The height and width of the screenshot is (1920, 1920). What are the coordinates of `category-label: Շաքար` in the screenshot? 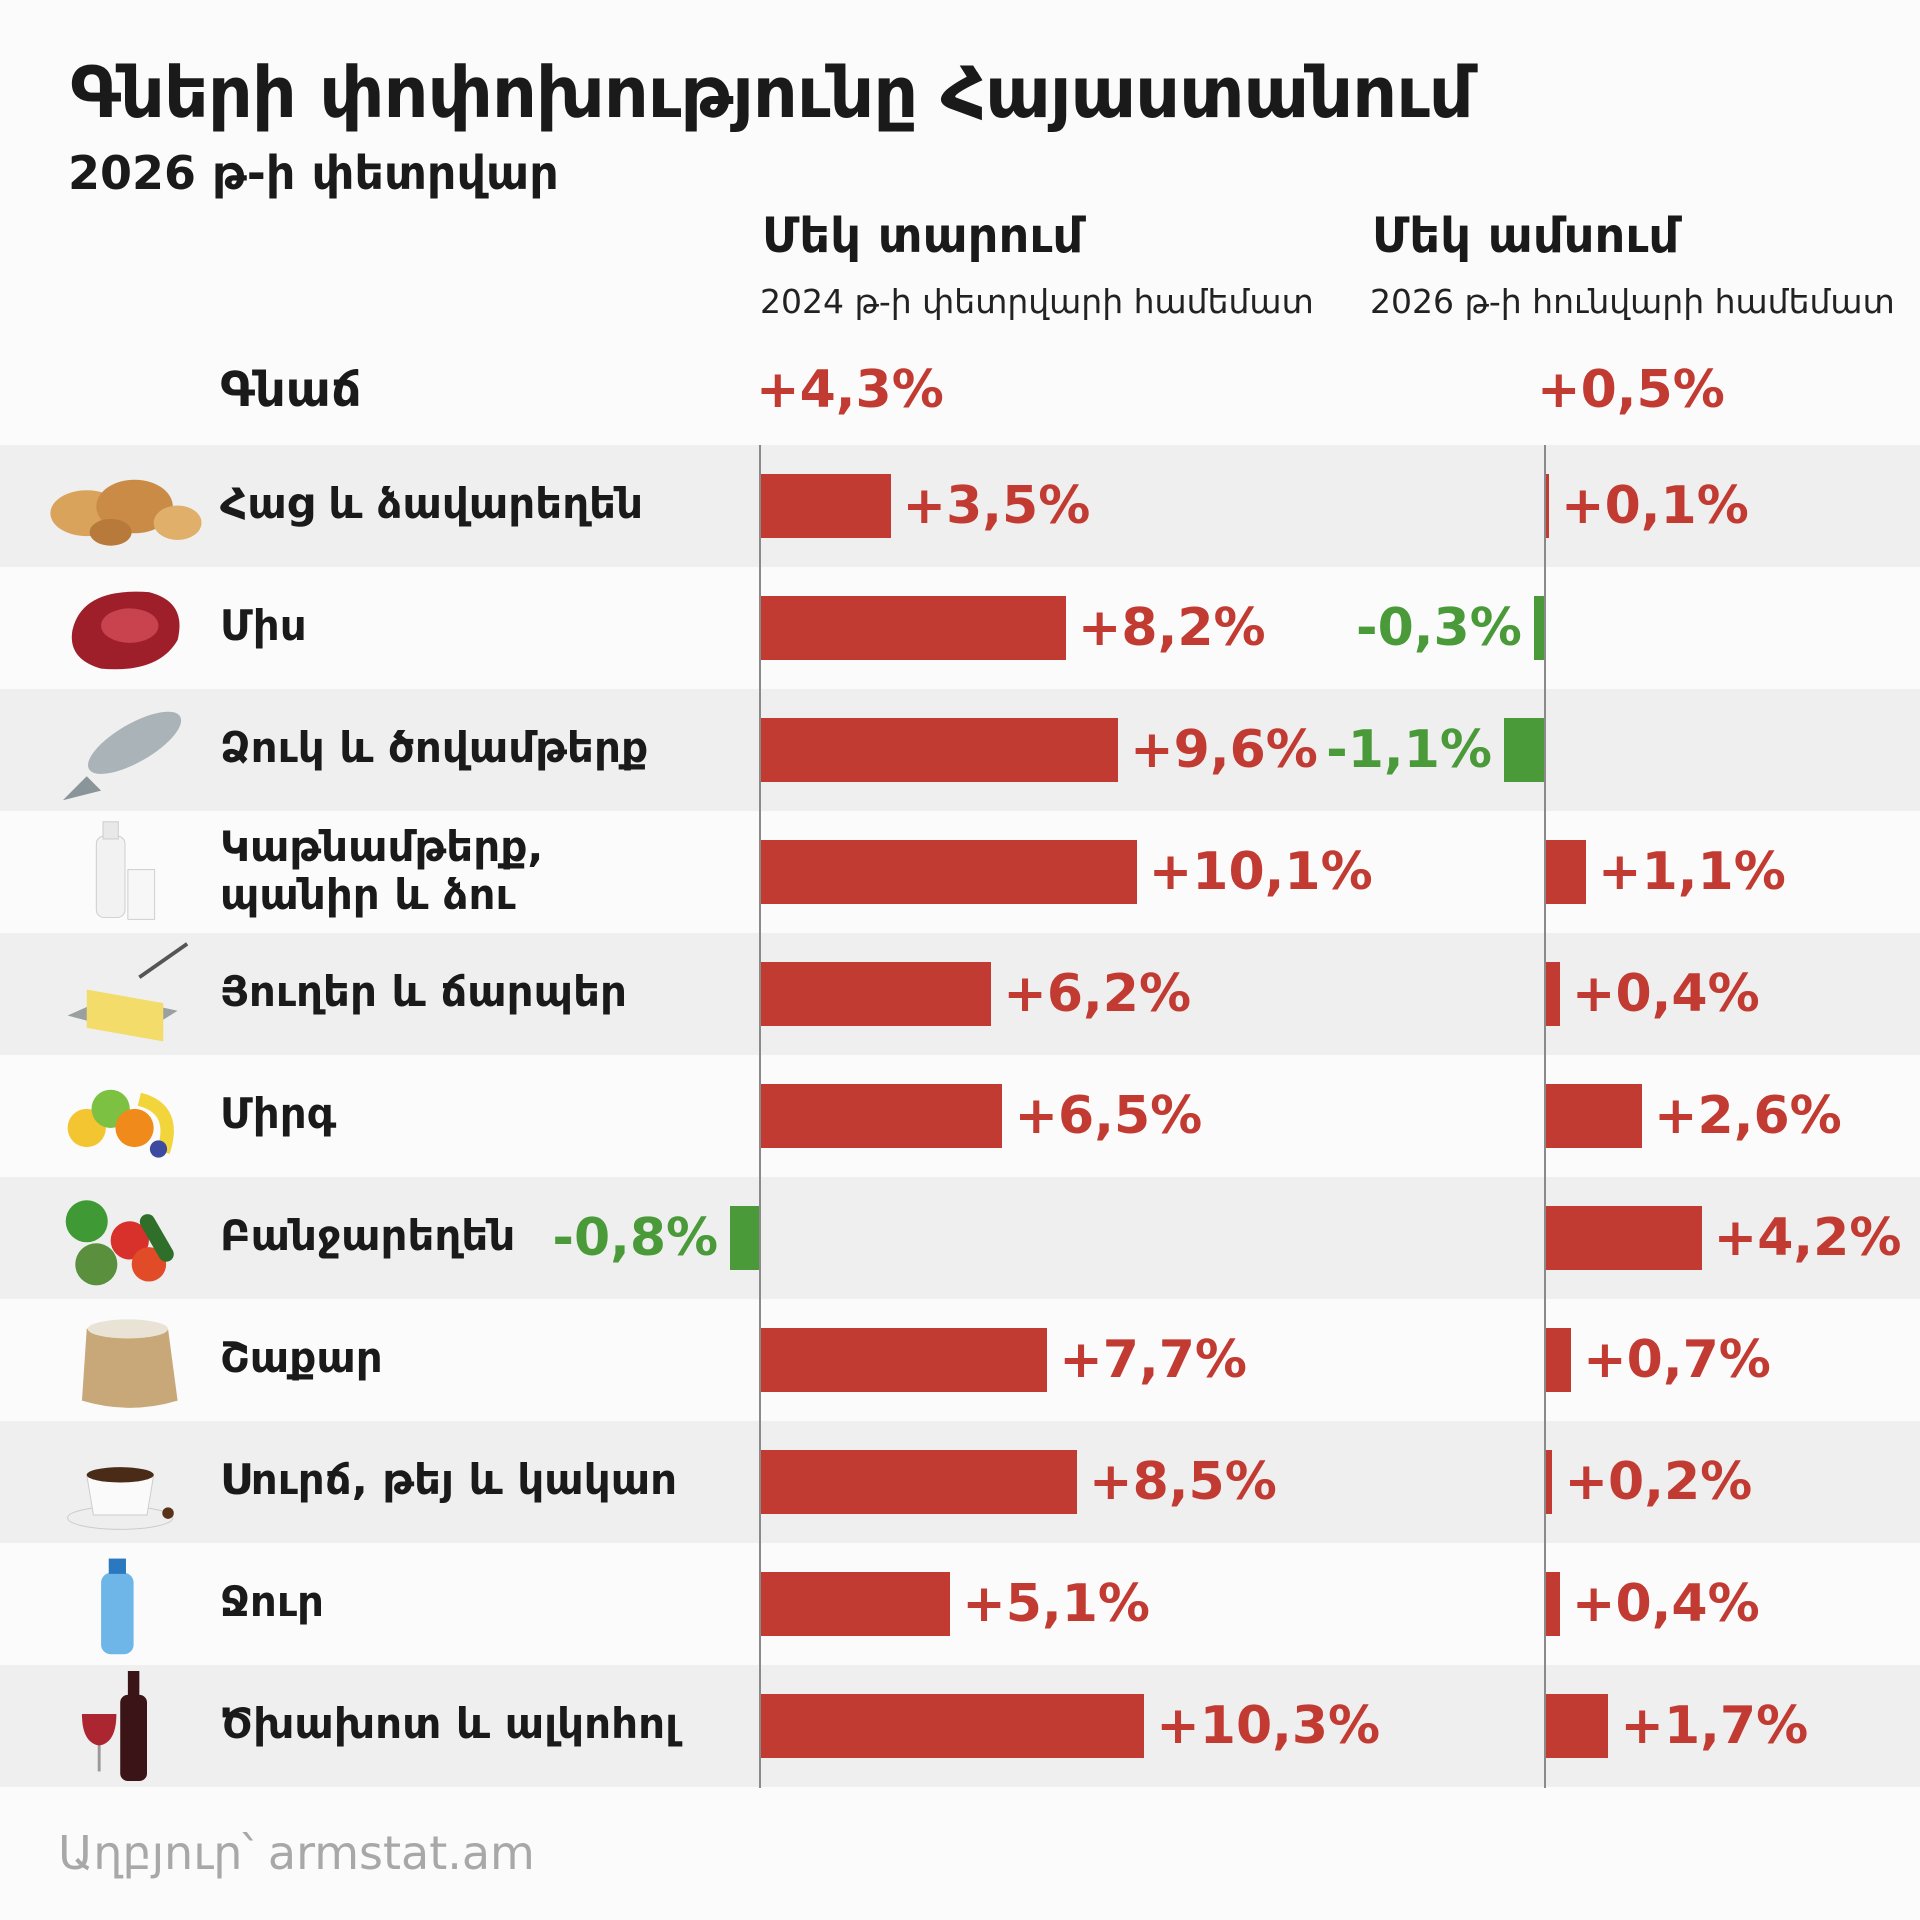 It's located at (301, 1357).